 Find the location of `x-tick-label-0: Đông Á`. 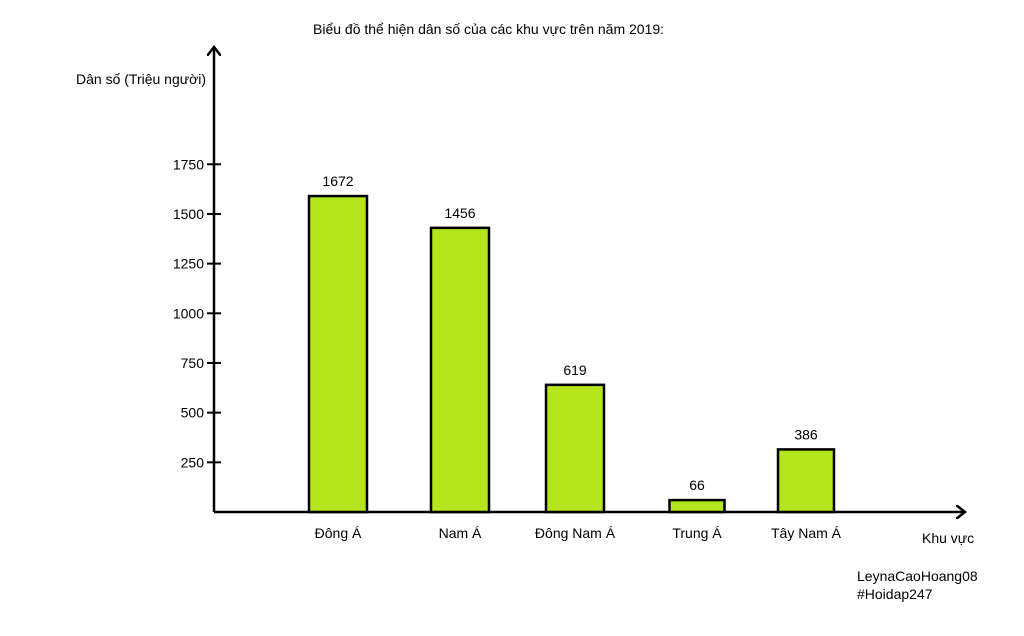

x-tick-label-0: Đông Á is located at coordinates (338, 533).